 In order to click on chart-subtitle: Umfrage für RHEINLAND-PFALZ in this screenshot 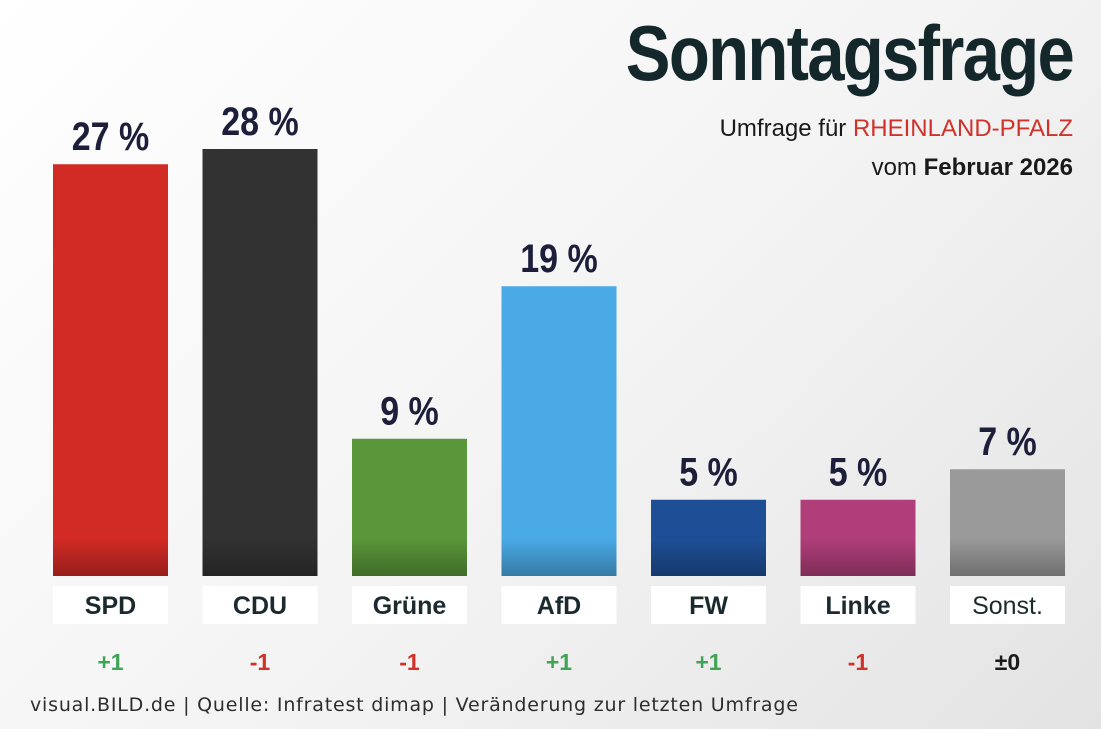, I will do `click(896, 129)`.